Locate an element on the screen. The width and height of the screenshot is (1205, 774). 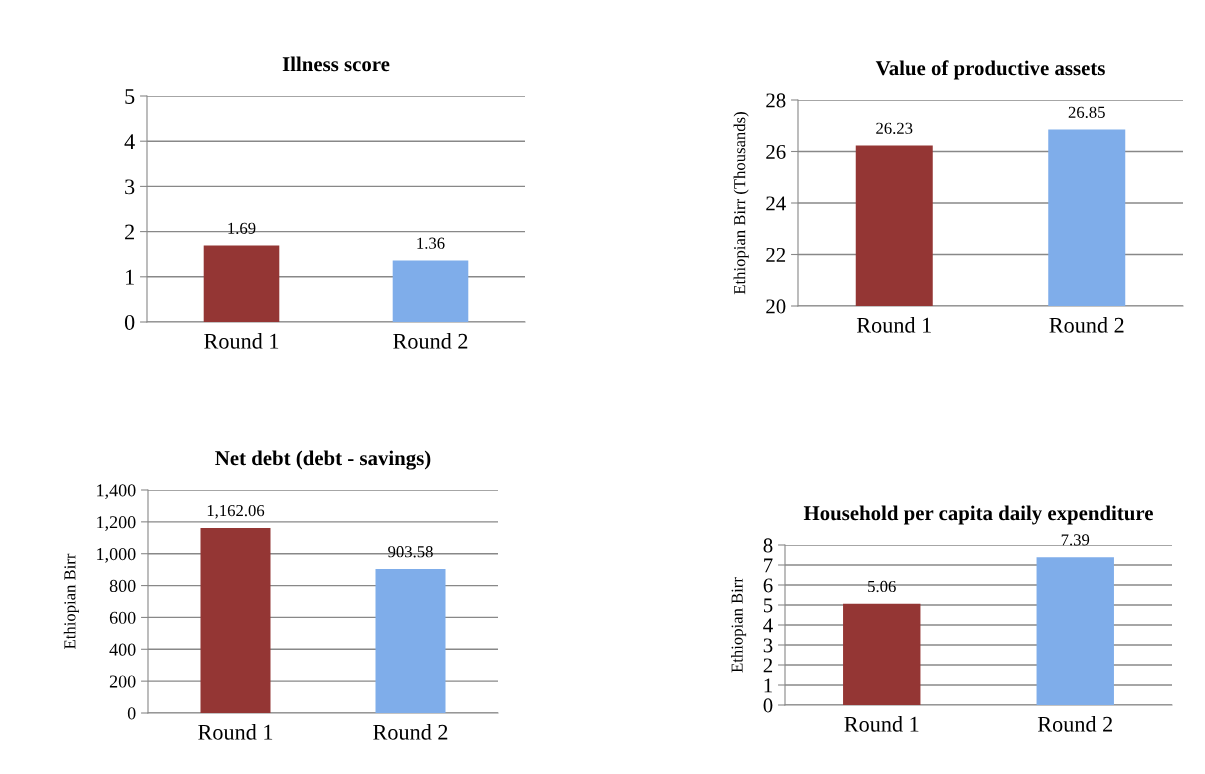
y-tick-label: 6 is located at coordinates (768, 585).